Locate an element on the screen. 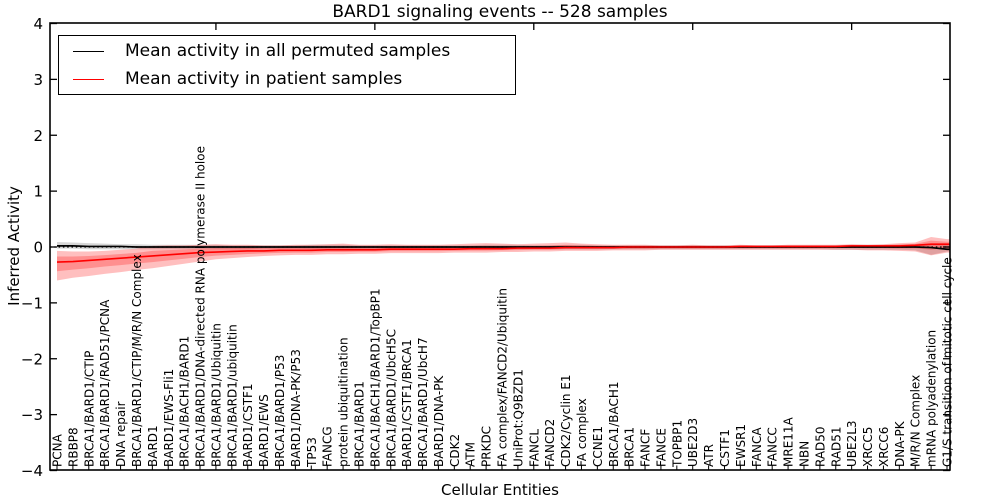  patient-band-inner is located at coordinates (503, 256).